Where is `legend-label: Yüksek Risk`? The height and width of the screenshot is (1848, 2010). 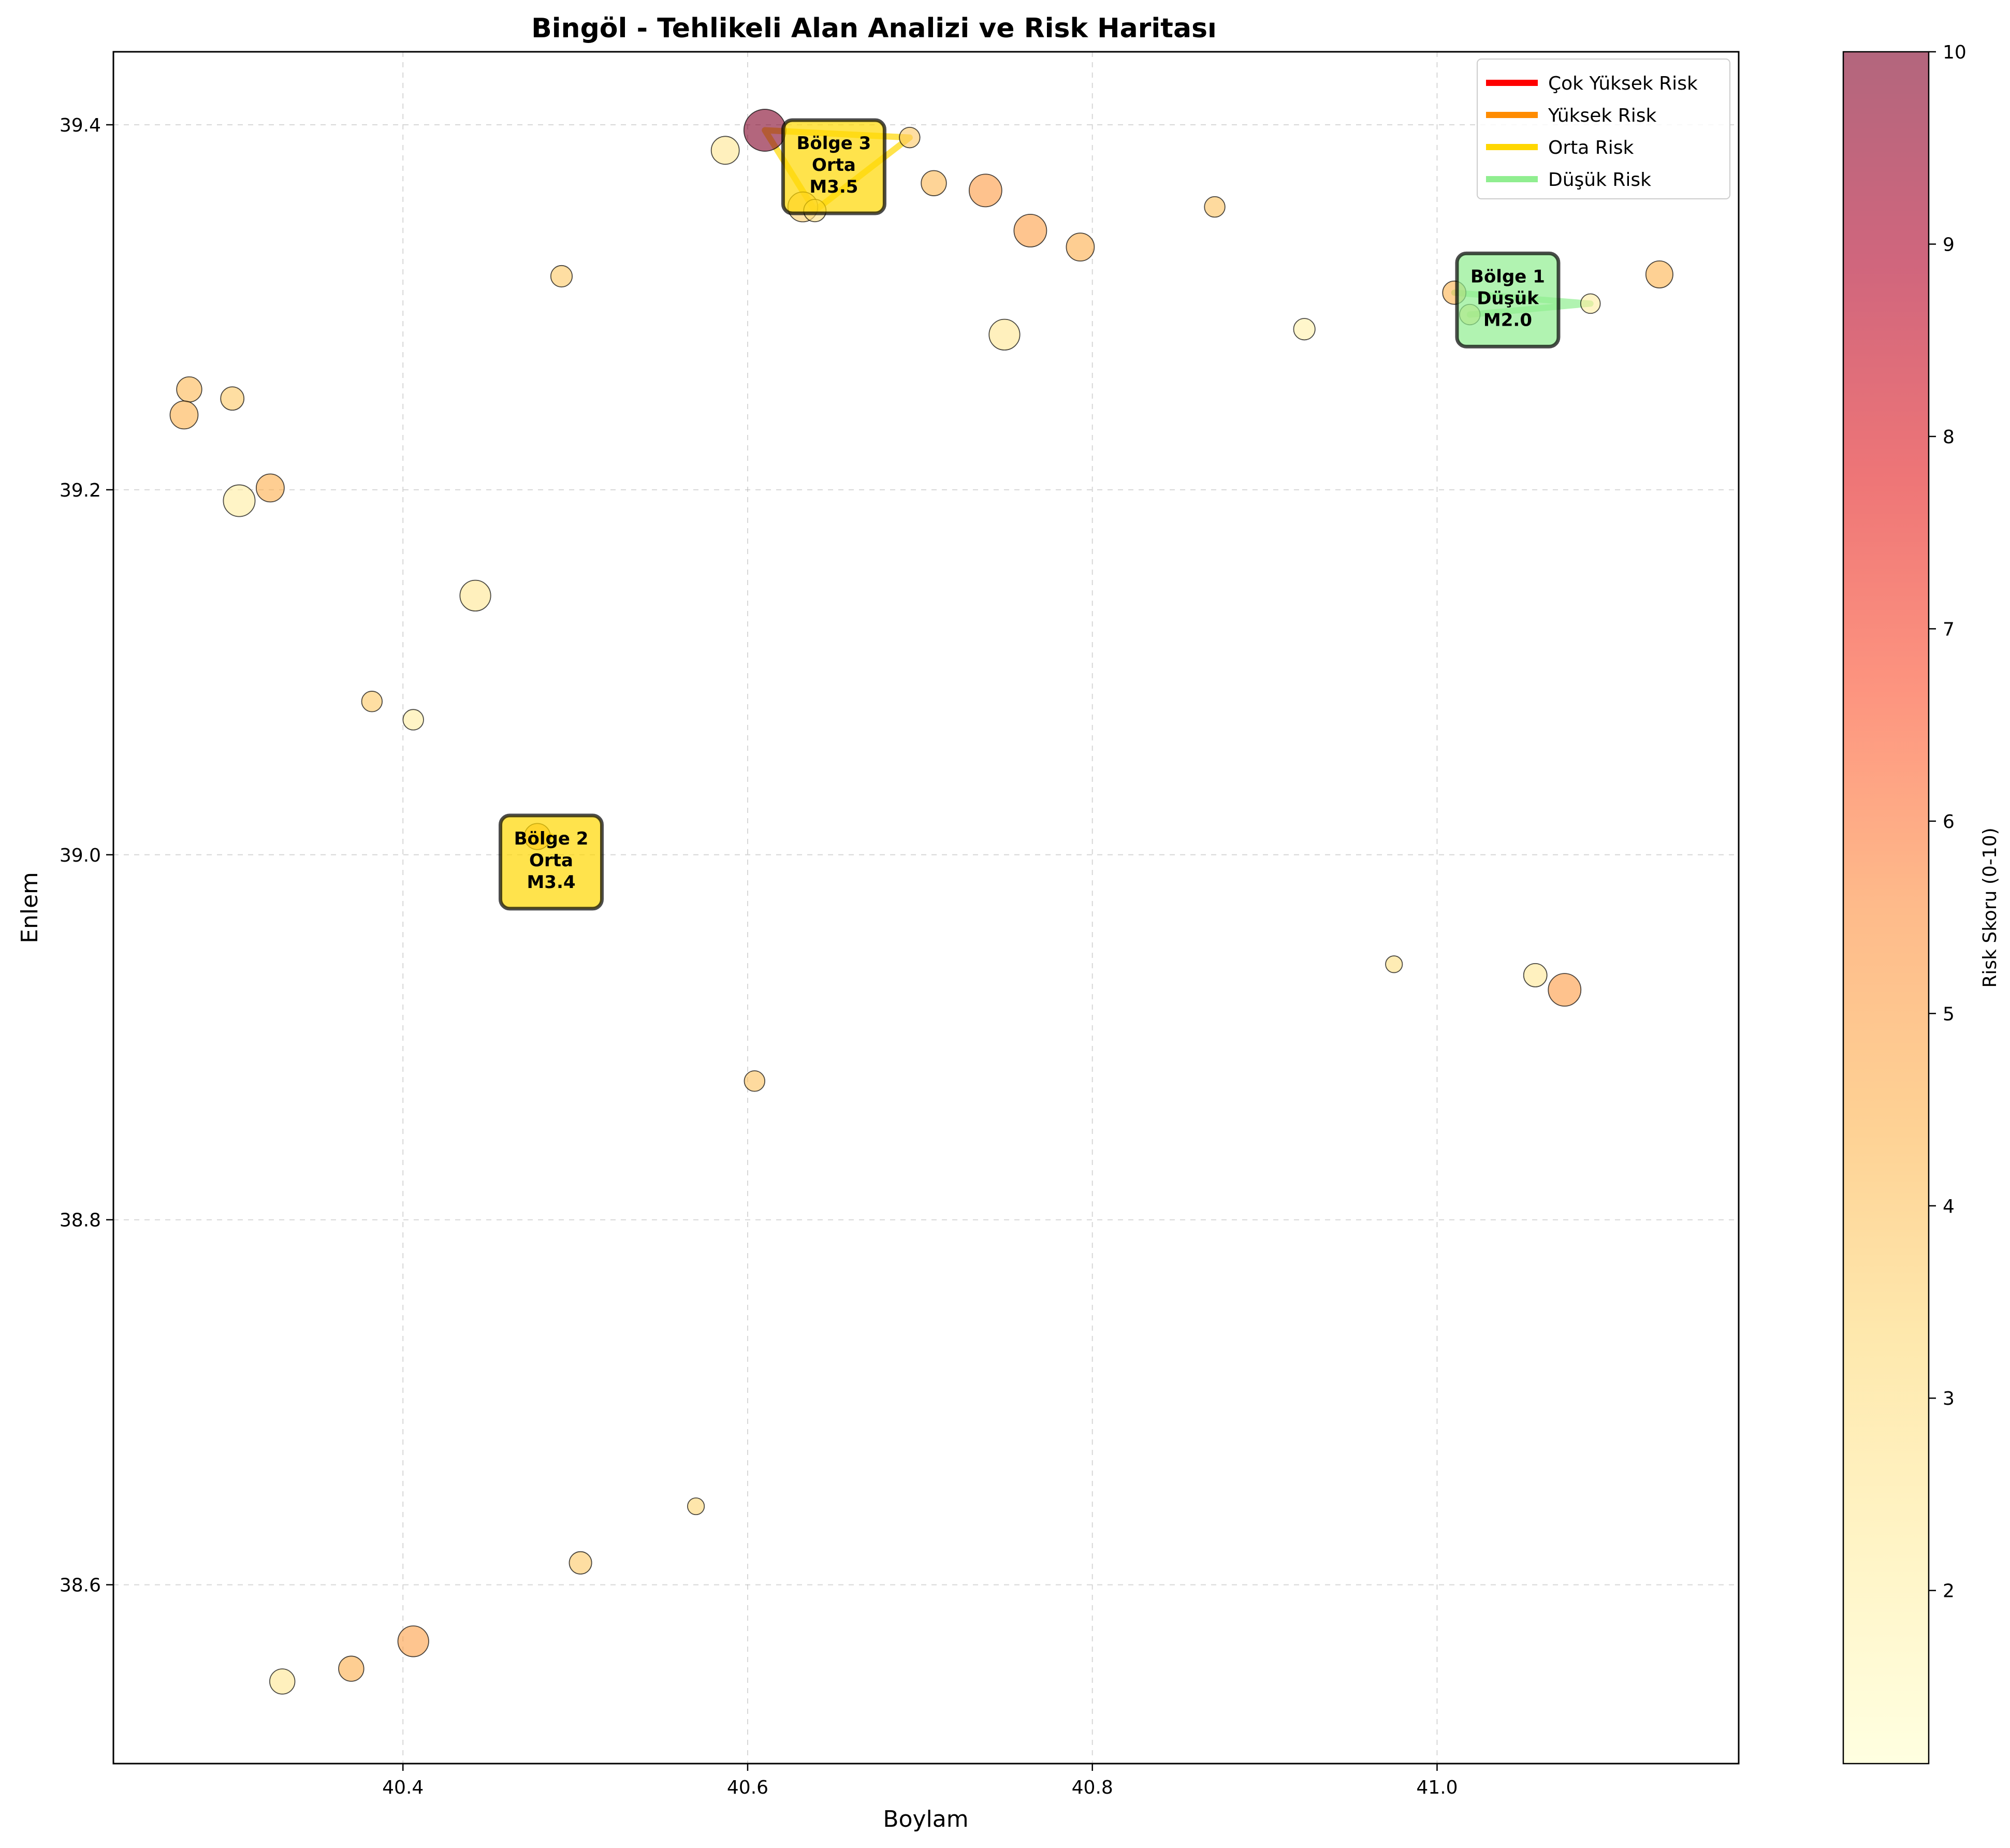 legend-label: Yüksek Risk is located at coordinates (1602, 115).